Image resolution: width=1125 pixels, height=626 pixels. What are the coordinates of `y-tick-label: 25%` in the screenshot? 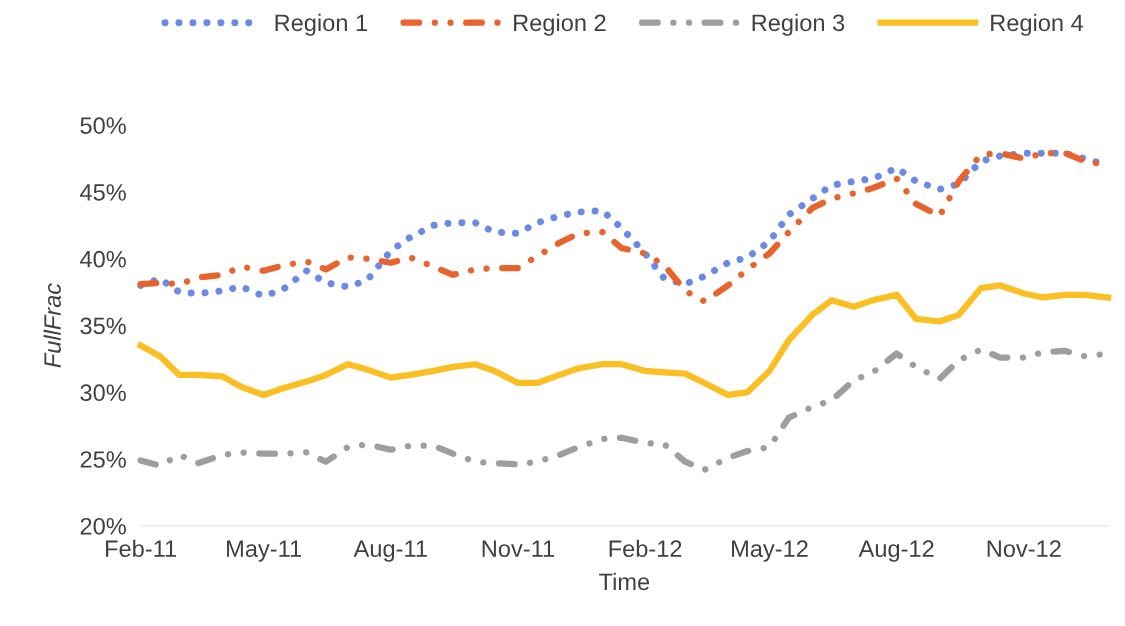 It's located at (103, 459).